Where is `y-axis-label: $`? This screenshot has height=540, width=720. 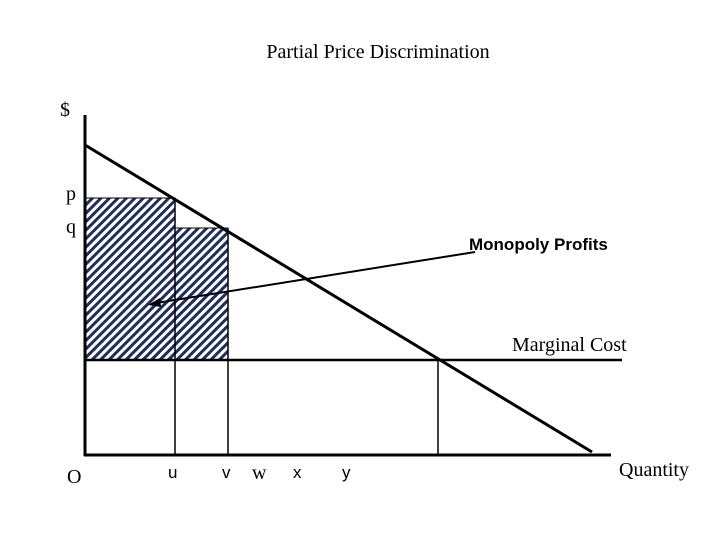
y-axis-label: $ is located at coordinates (65, 110).